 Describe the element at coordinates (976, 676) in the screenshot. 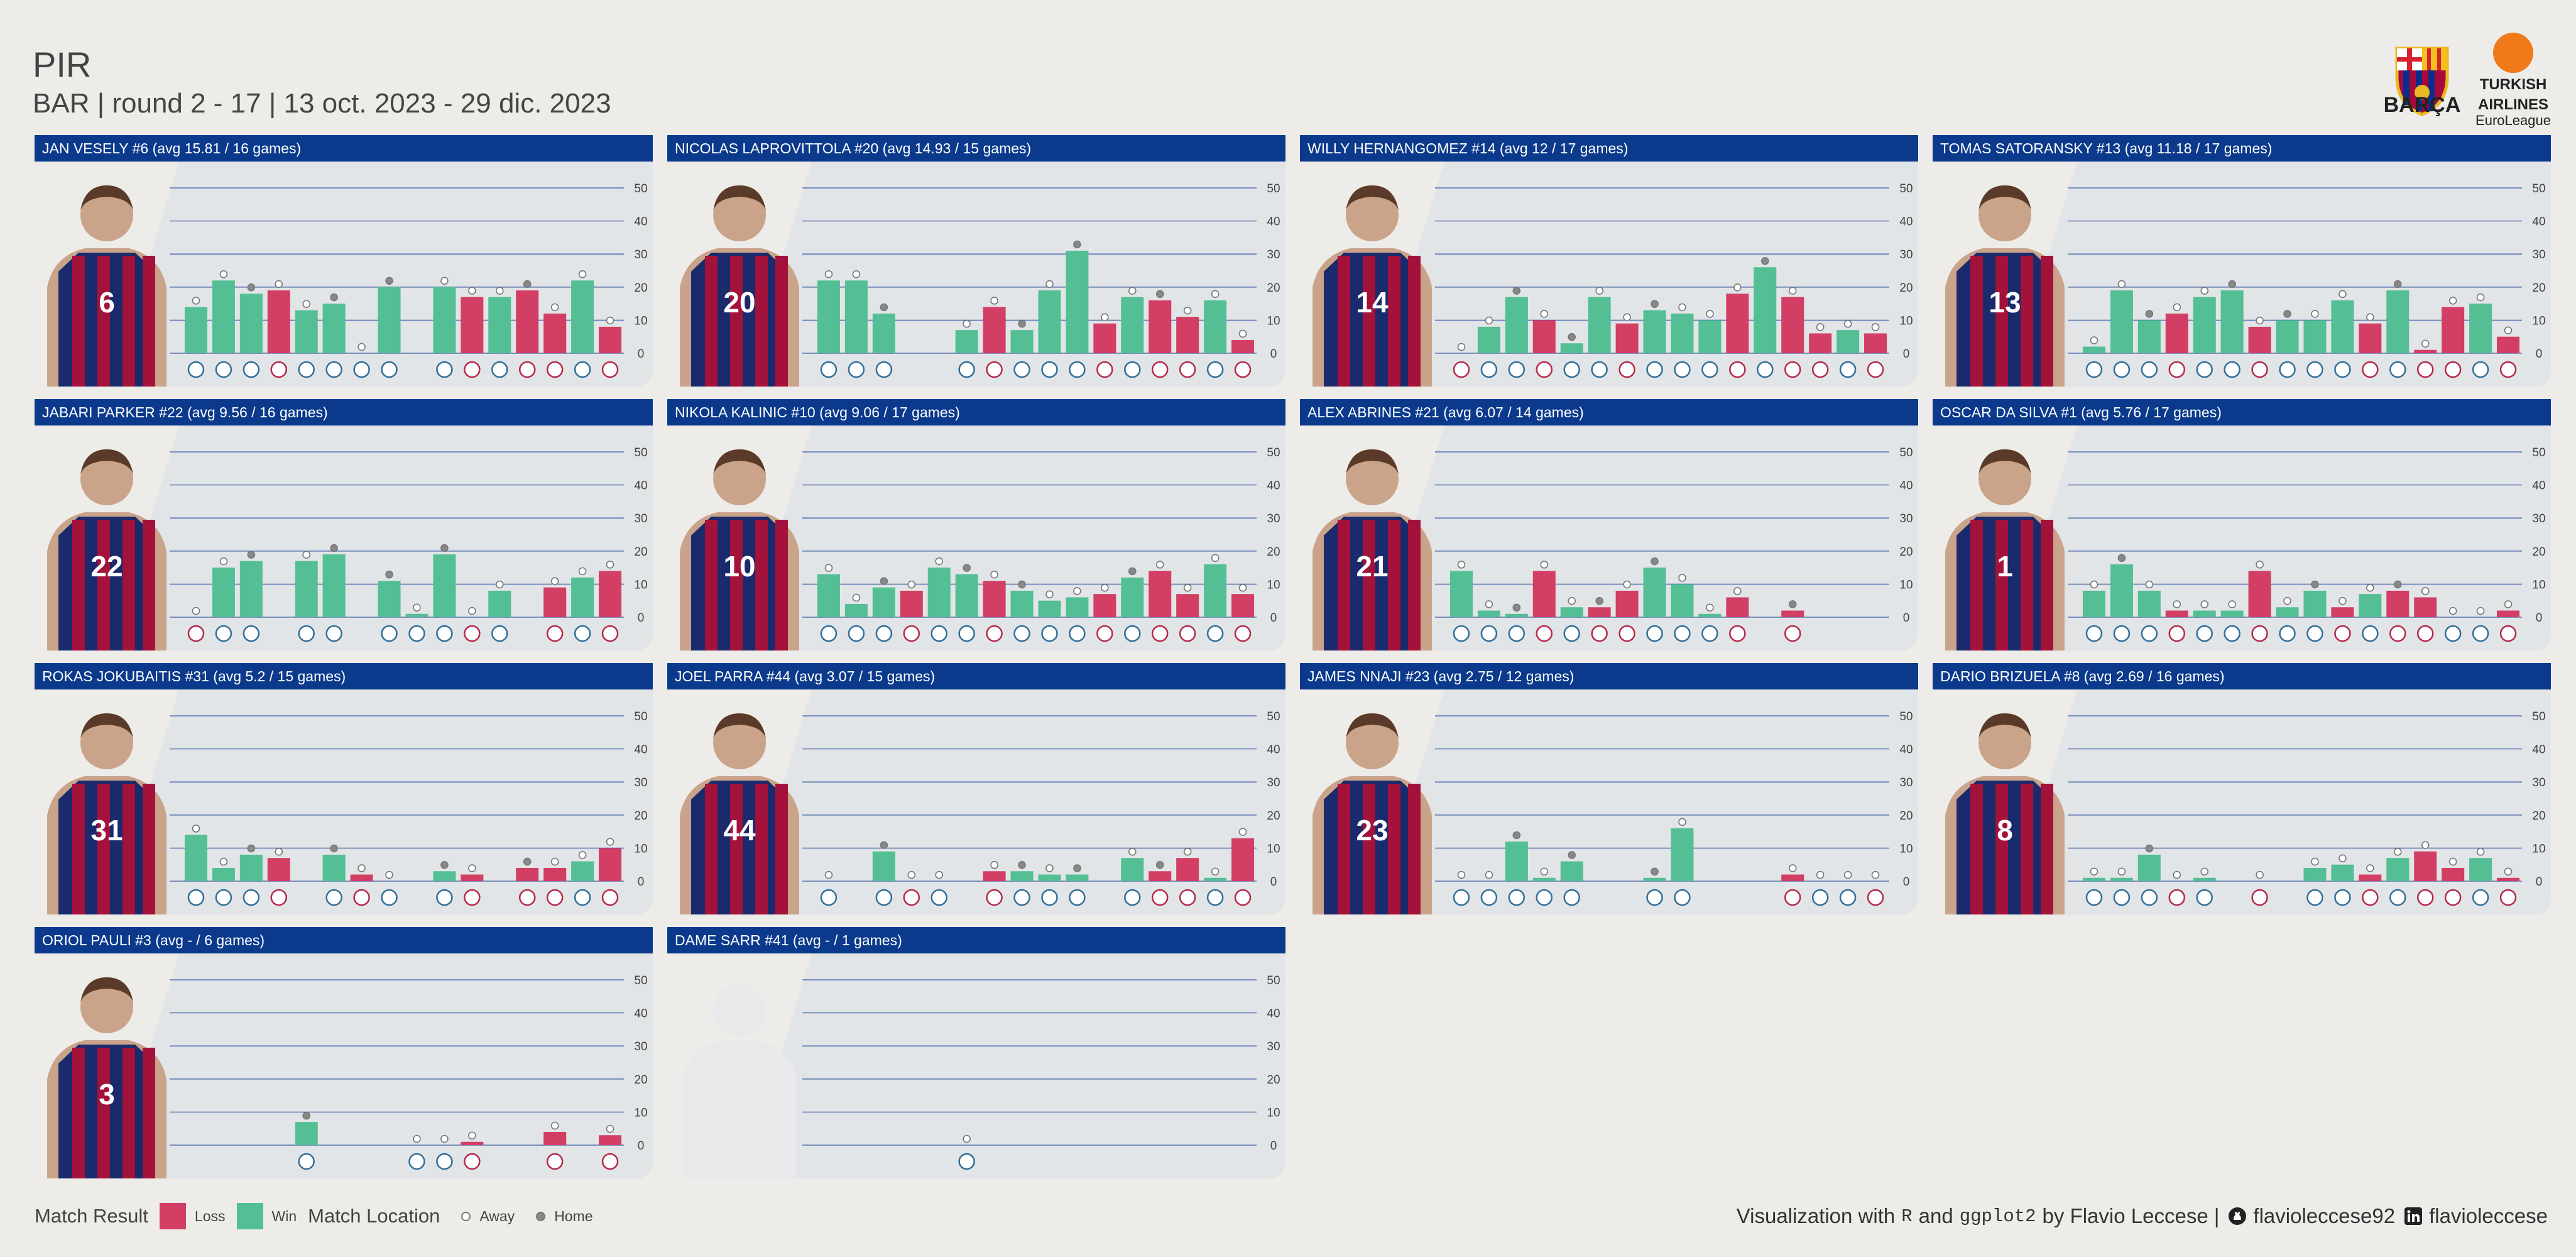

I see `player-panel-header: JOEL PARRA #44 (avg 3.07 / 15 games)` at that location.